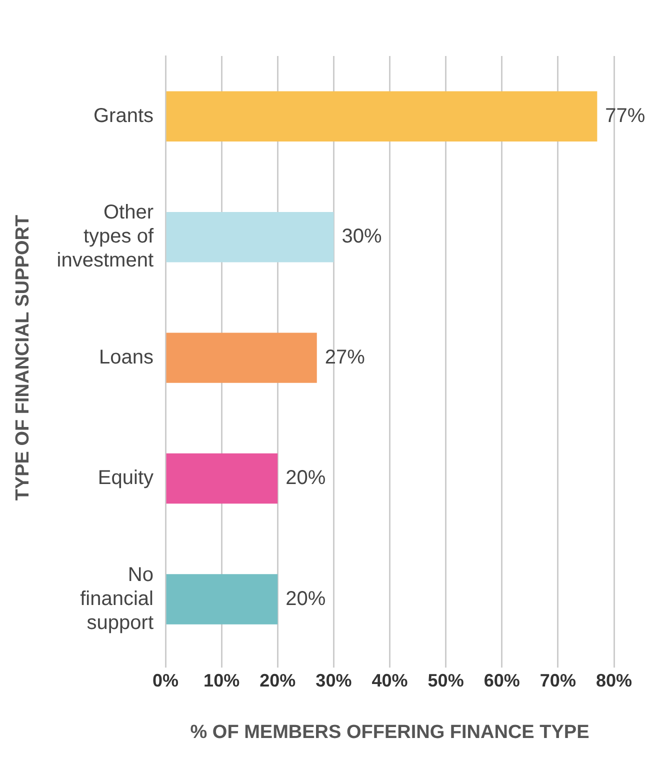 Image resolution: width=662 pixels, height=767 pixels. What do you see at coordinates (105, 237) in the screenshot?
I see `y-tick-label: Other types of investment` at bounding box center [105, 237].